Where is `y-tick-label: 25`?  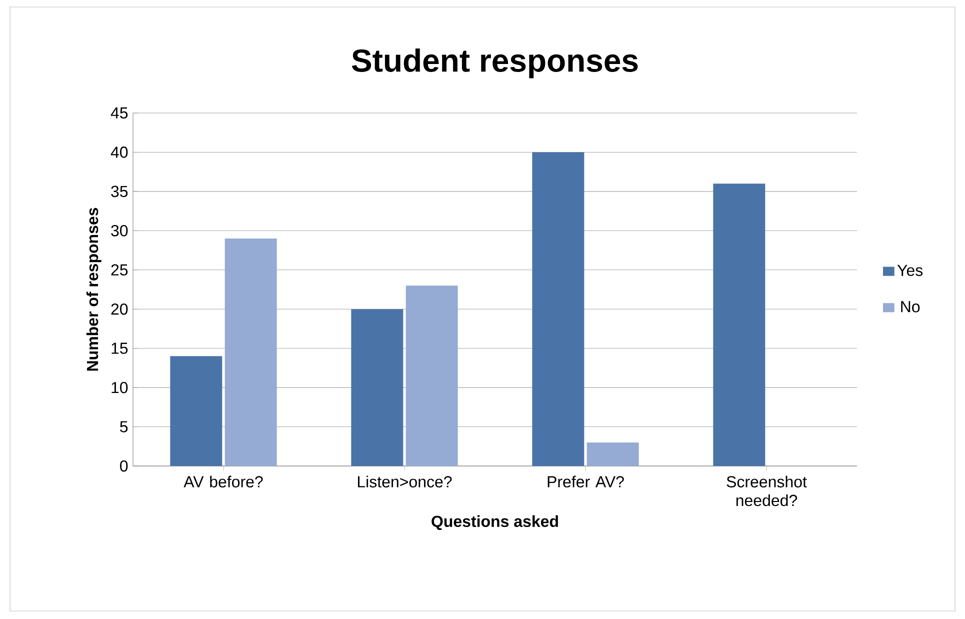
y-tick-label: 25 is located at coordinates (119, 270).